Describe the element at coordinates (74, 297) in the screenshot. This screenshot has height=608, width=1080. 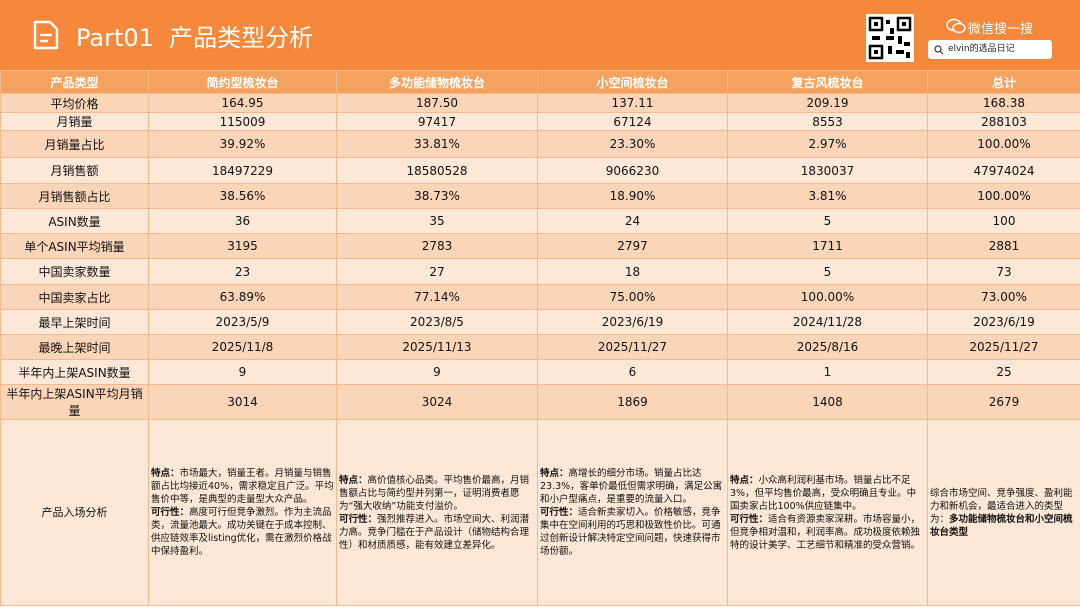
I see `row-label: 中国卖家占比` at that location.